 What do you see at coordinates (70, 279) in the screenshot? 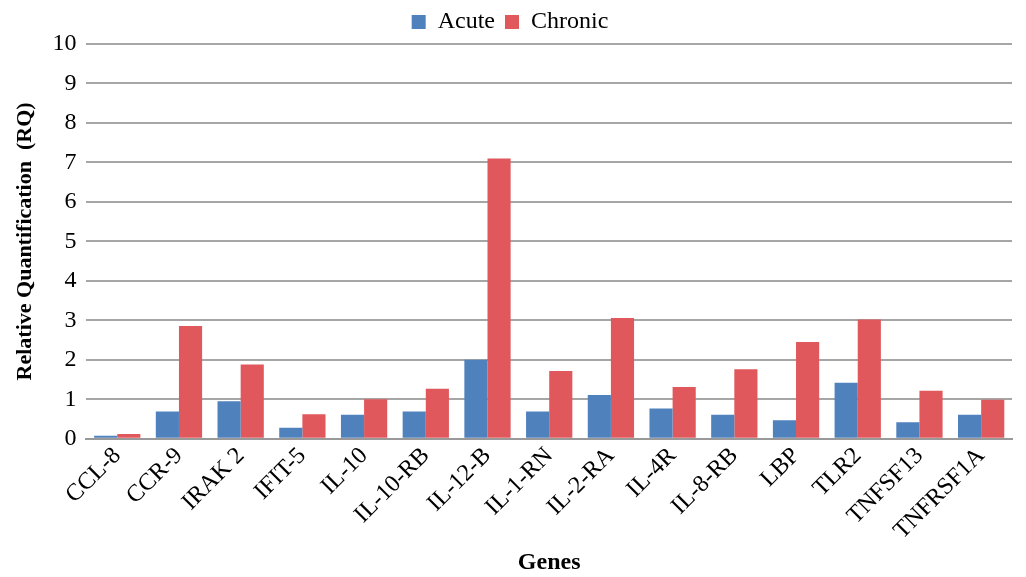
I see `y-tick-label: 4` at bounding box center [70, 279].